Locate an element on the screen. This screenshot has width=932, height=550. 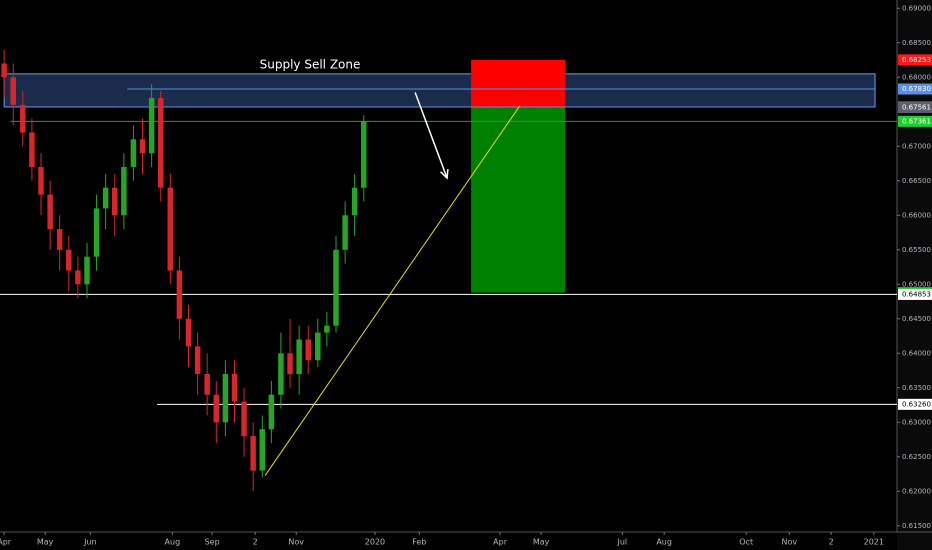
arrow is located at coordinates (431, 135).